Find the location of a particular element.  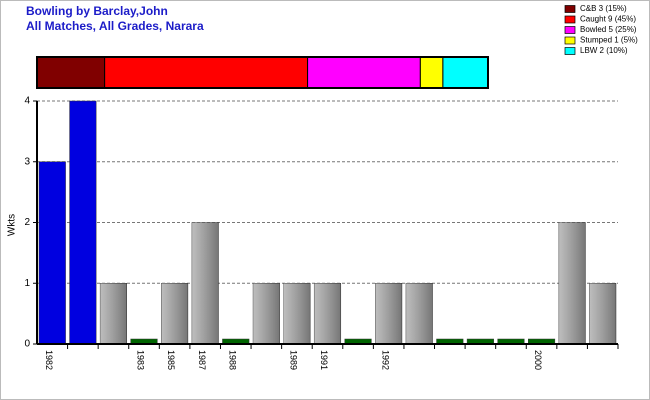

x-tick-label: 2000 is located at coordinates (538, 360).